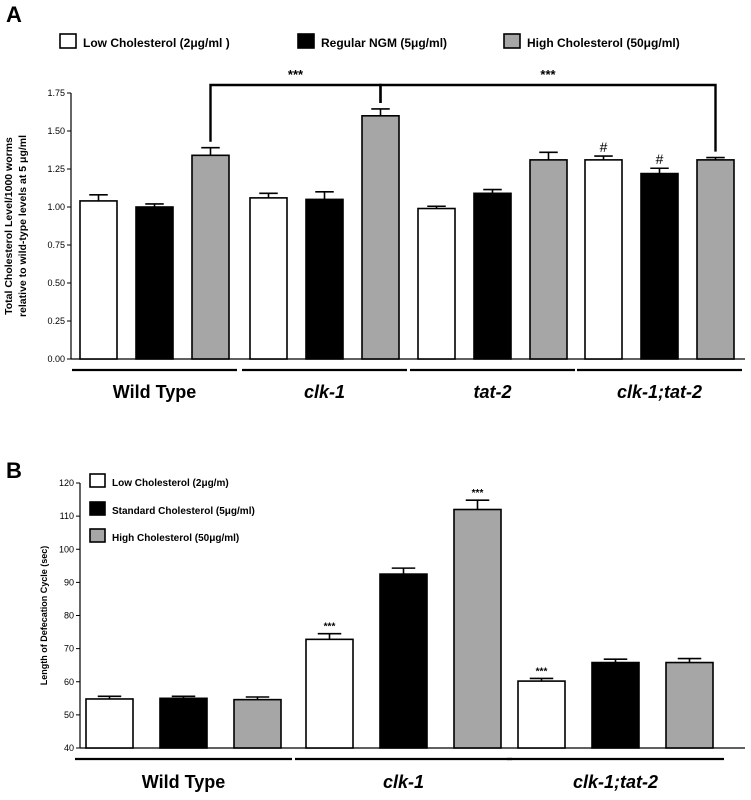 The width and height of the screenshot is (751, 800). I want to click on legend-label: Regular NGM (5μg/ml), so click(384, 43).